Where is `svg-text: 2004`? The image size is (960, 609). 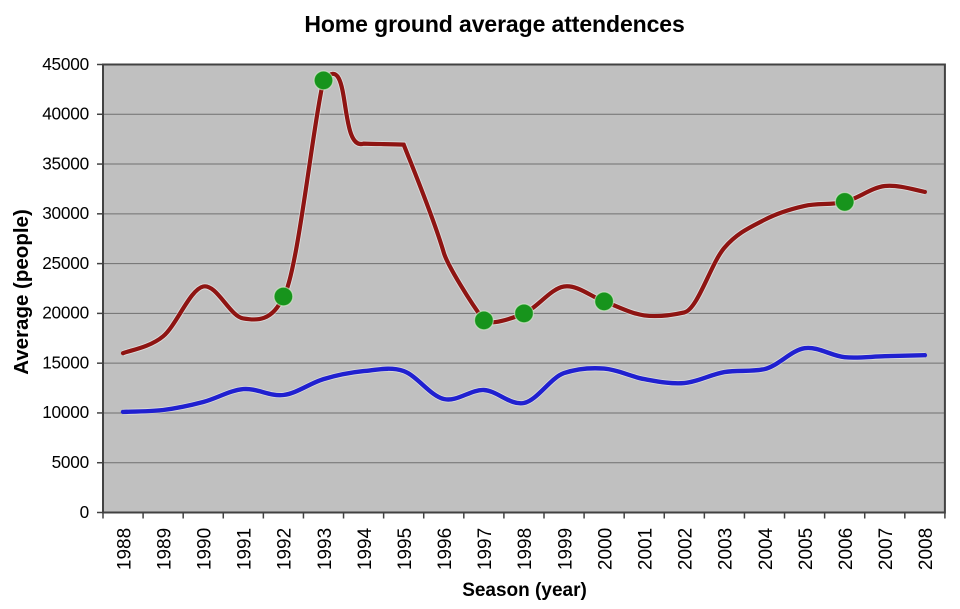
svg-text: 2004 is located at coordinates (766, 548).